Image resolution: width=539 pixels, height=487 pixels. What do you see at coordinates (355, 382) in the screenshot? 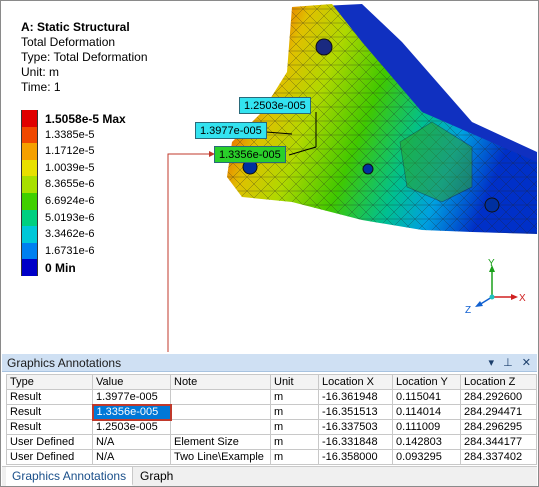
I see `column-header: Location X` at bounding box center [355, 382].